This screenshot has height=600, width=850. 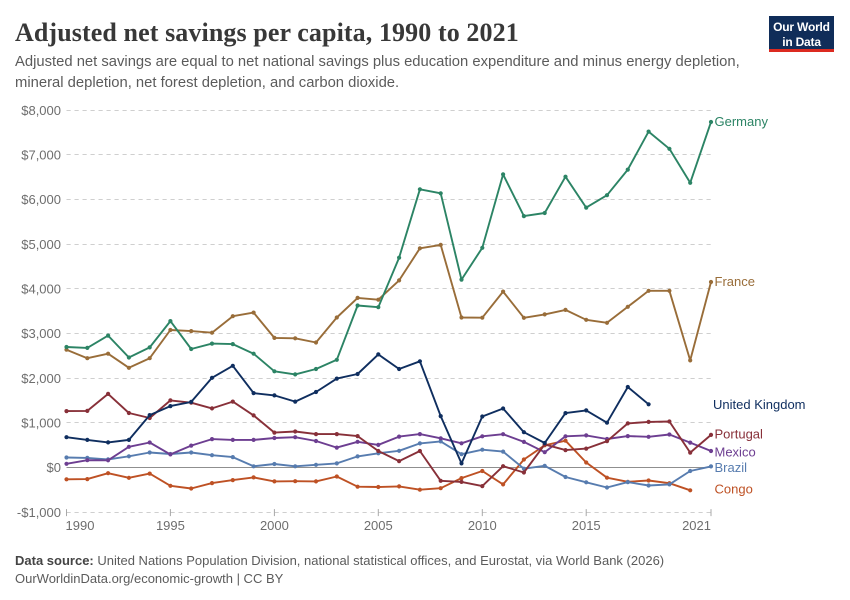 I want to click on svg-text: $5,000, so click(x=41, y=244).